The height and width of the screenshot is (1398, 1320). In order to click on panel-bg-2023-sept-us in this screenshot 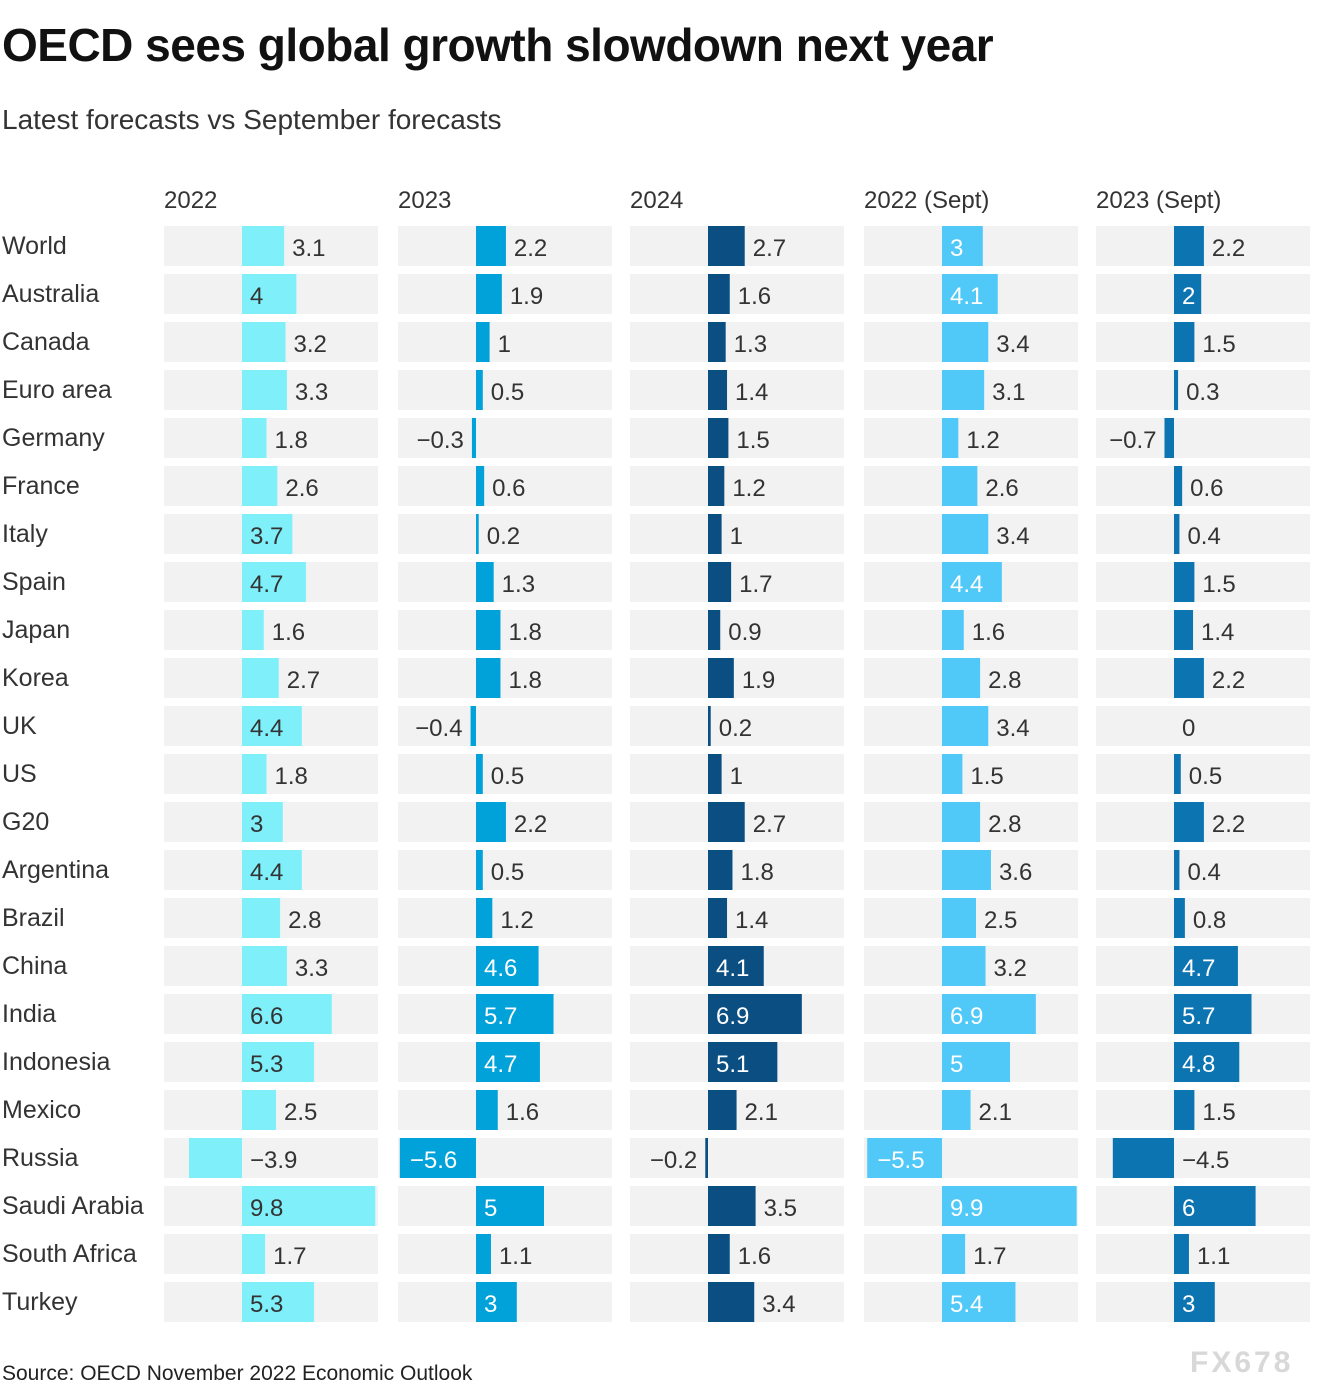, I will do `click(1203, 774)`.